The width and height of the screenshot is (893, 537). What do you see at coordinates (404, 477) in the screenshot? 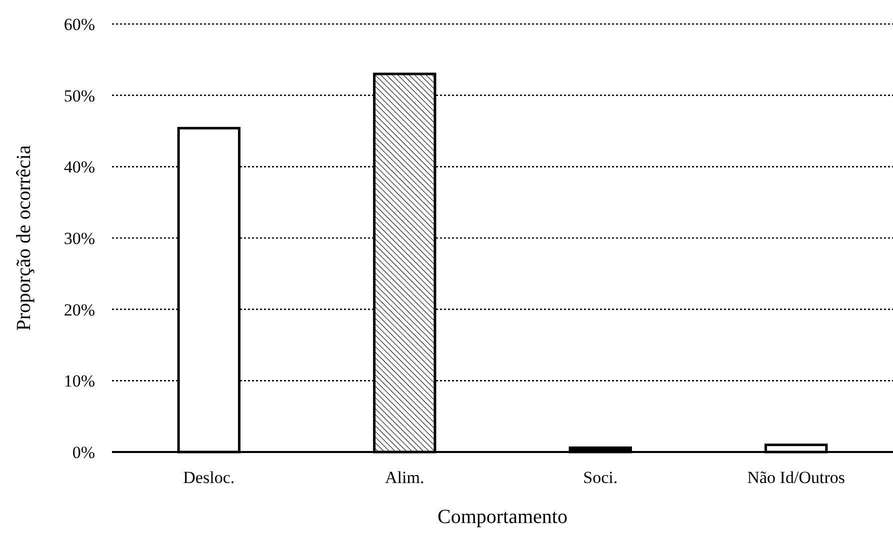
I see `x-tick-label: Alim.` at bounding box center [404, 477].